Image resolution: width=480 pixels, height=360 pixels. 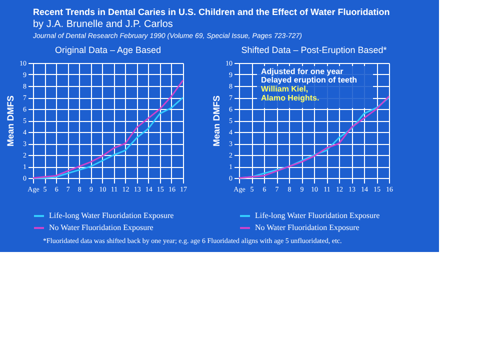 I want to click on annotation: Adjusted for one year, so click(x=302, y=71).